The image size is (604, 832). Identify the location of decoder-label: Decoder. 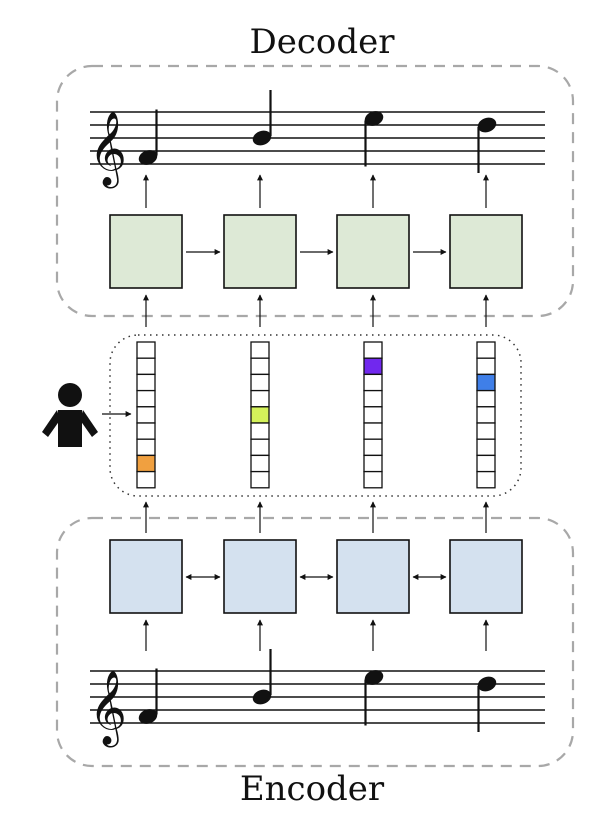
(322, 42).